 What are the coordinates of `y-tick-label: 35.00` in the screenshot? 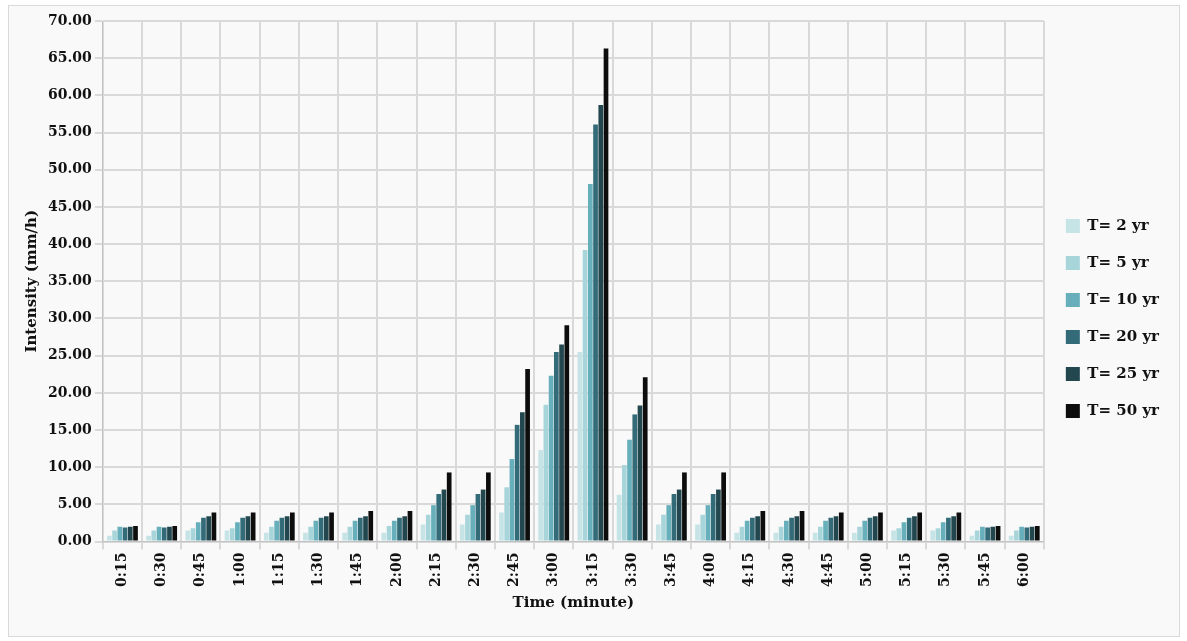 It's located at (70, 279).